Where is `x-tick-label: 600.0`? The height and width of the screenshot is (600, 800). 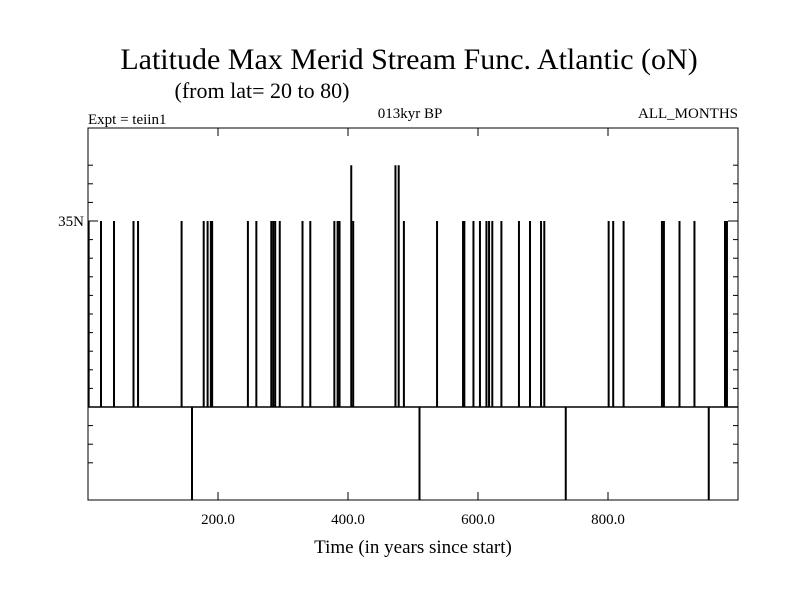
x-tick-label: 600.0 is located at coordinates (478, 520).